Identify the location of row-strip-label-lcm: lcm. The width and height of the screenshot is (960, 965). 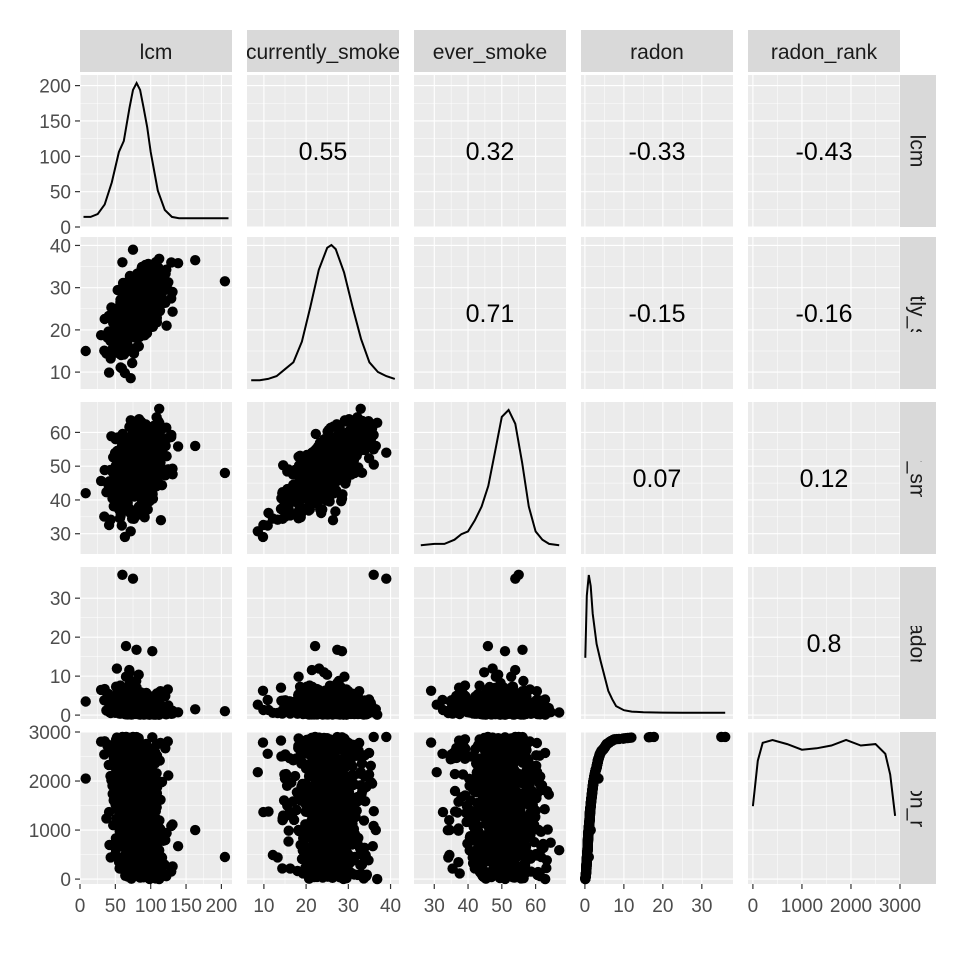
(917, 151).